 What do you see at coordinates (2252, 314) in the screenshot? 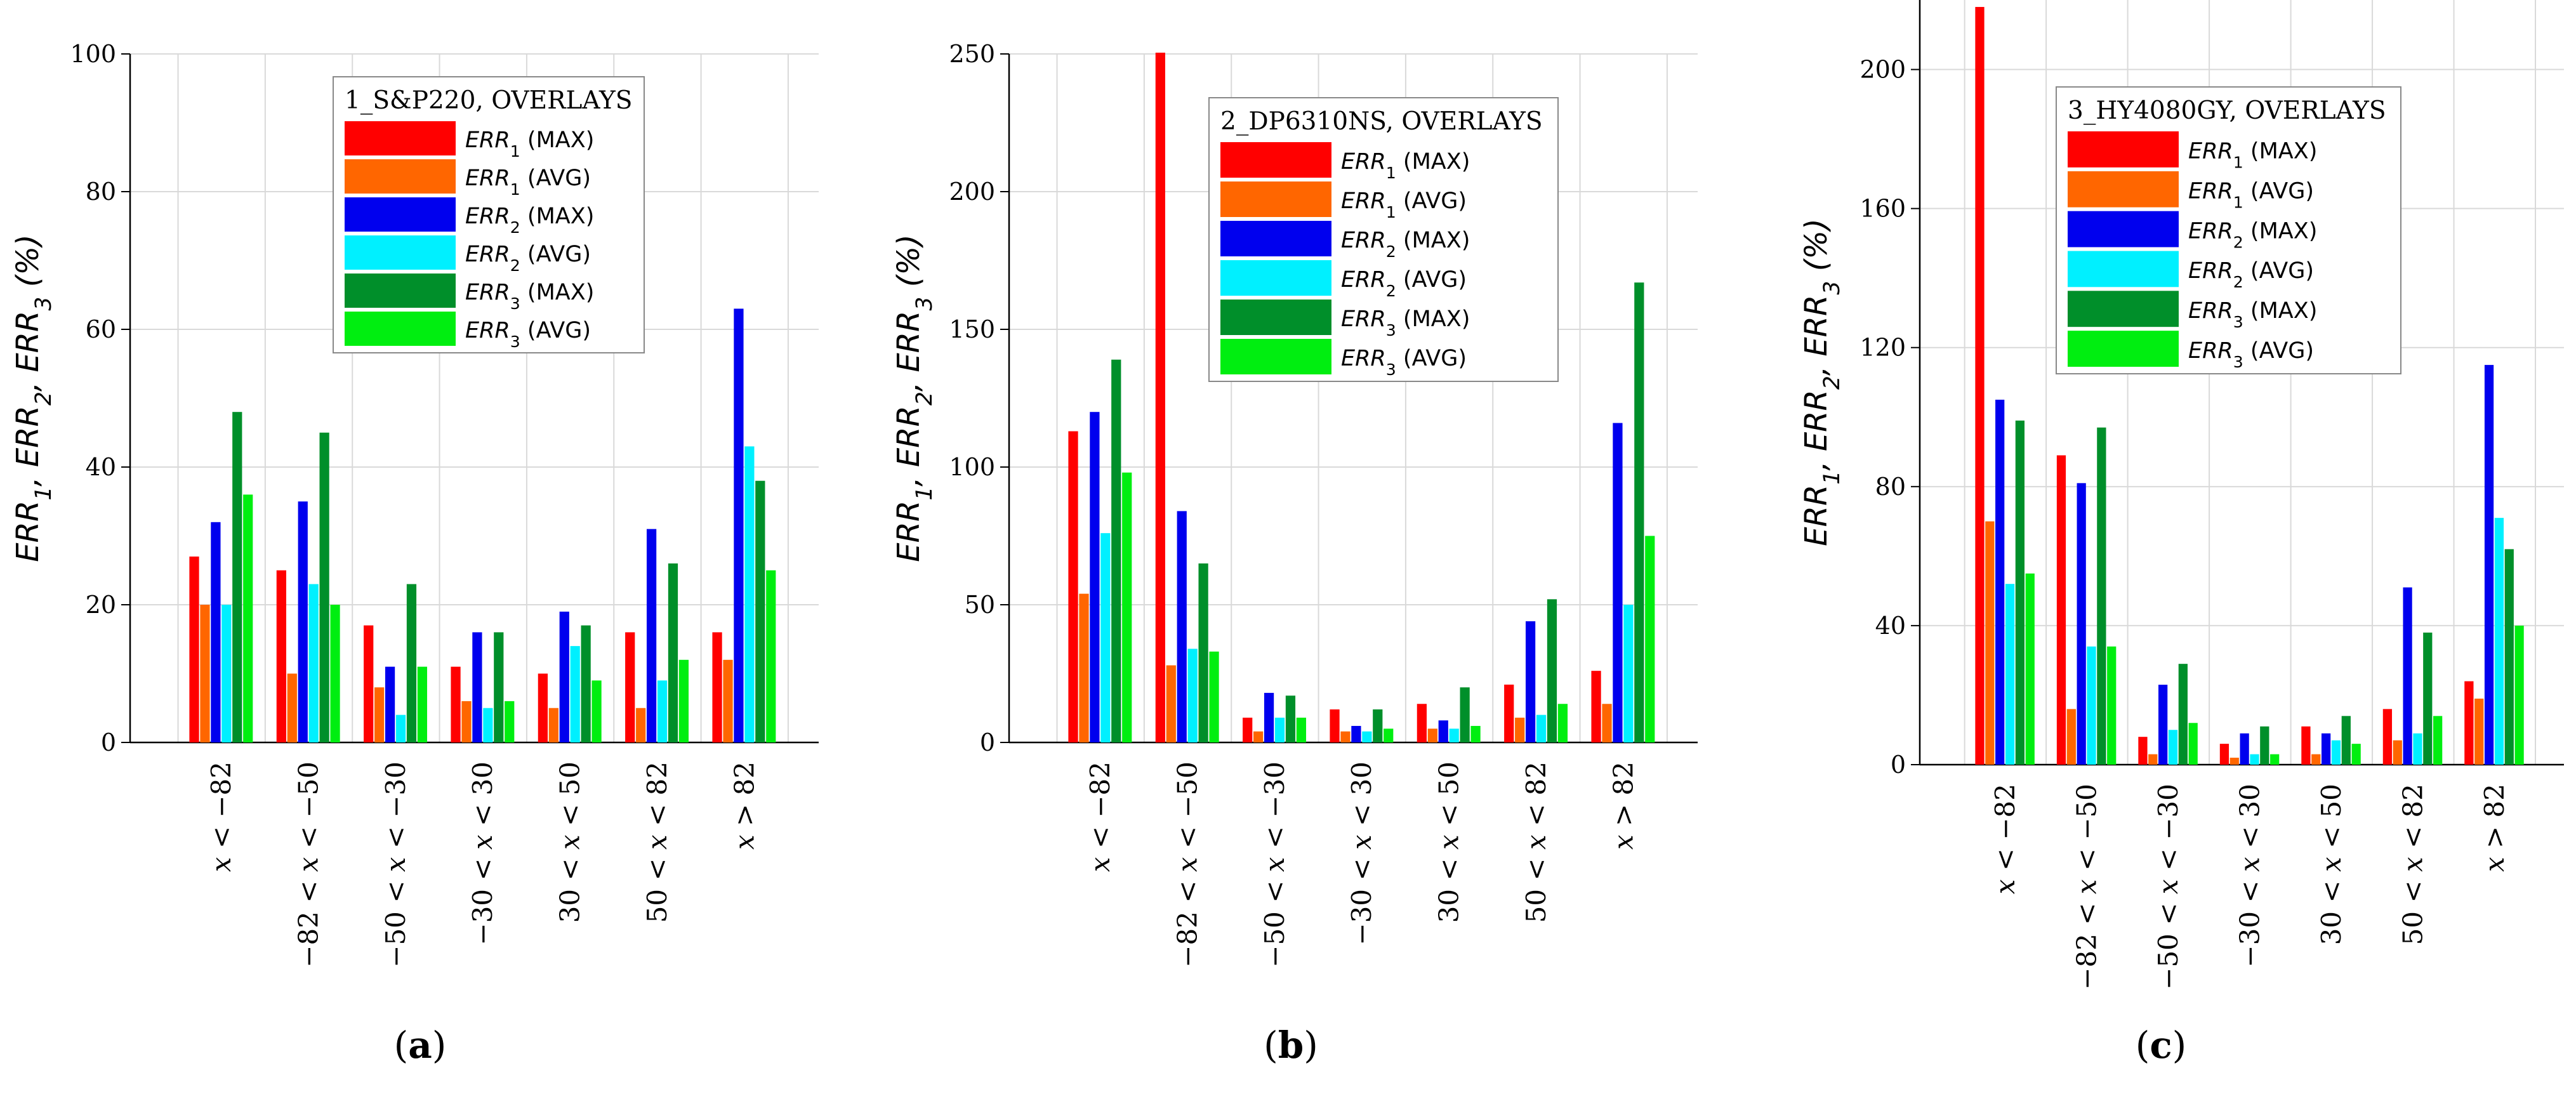
I see `legend-entry-label: ERR3 (MAX)` at bounding box center [2252, 314].